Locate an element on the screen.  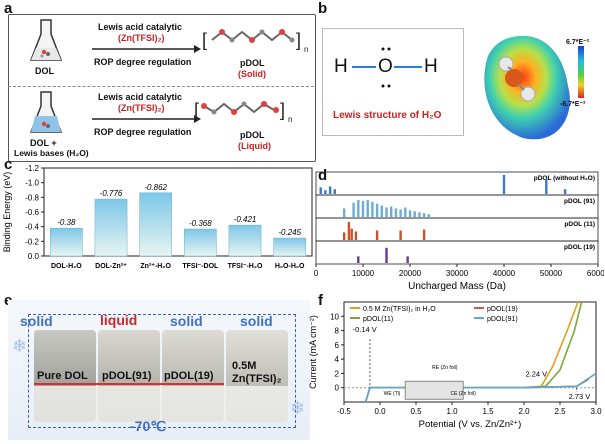
x-tick-label: 2.5 is located at coordinates (560, 411).